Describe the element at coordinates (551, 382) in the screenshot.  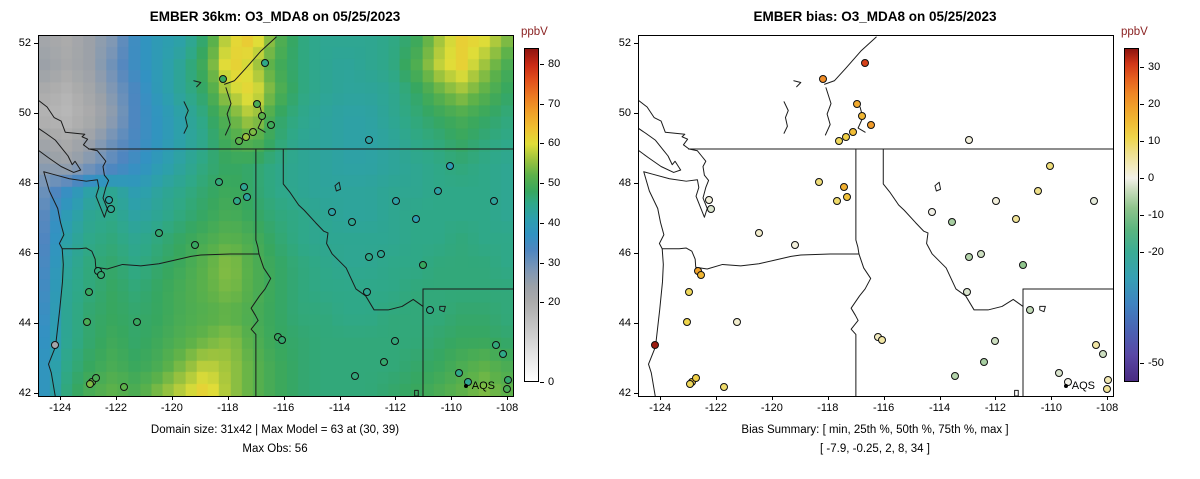
I see `colorbar-tick-label: 0` at that location.